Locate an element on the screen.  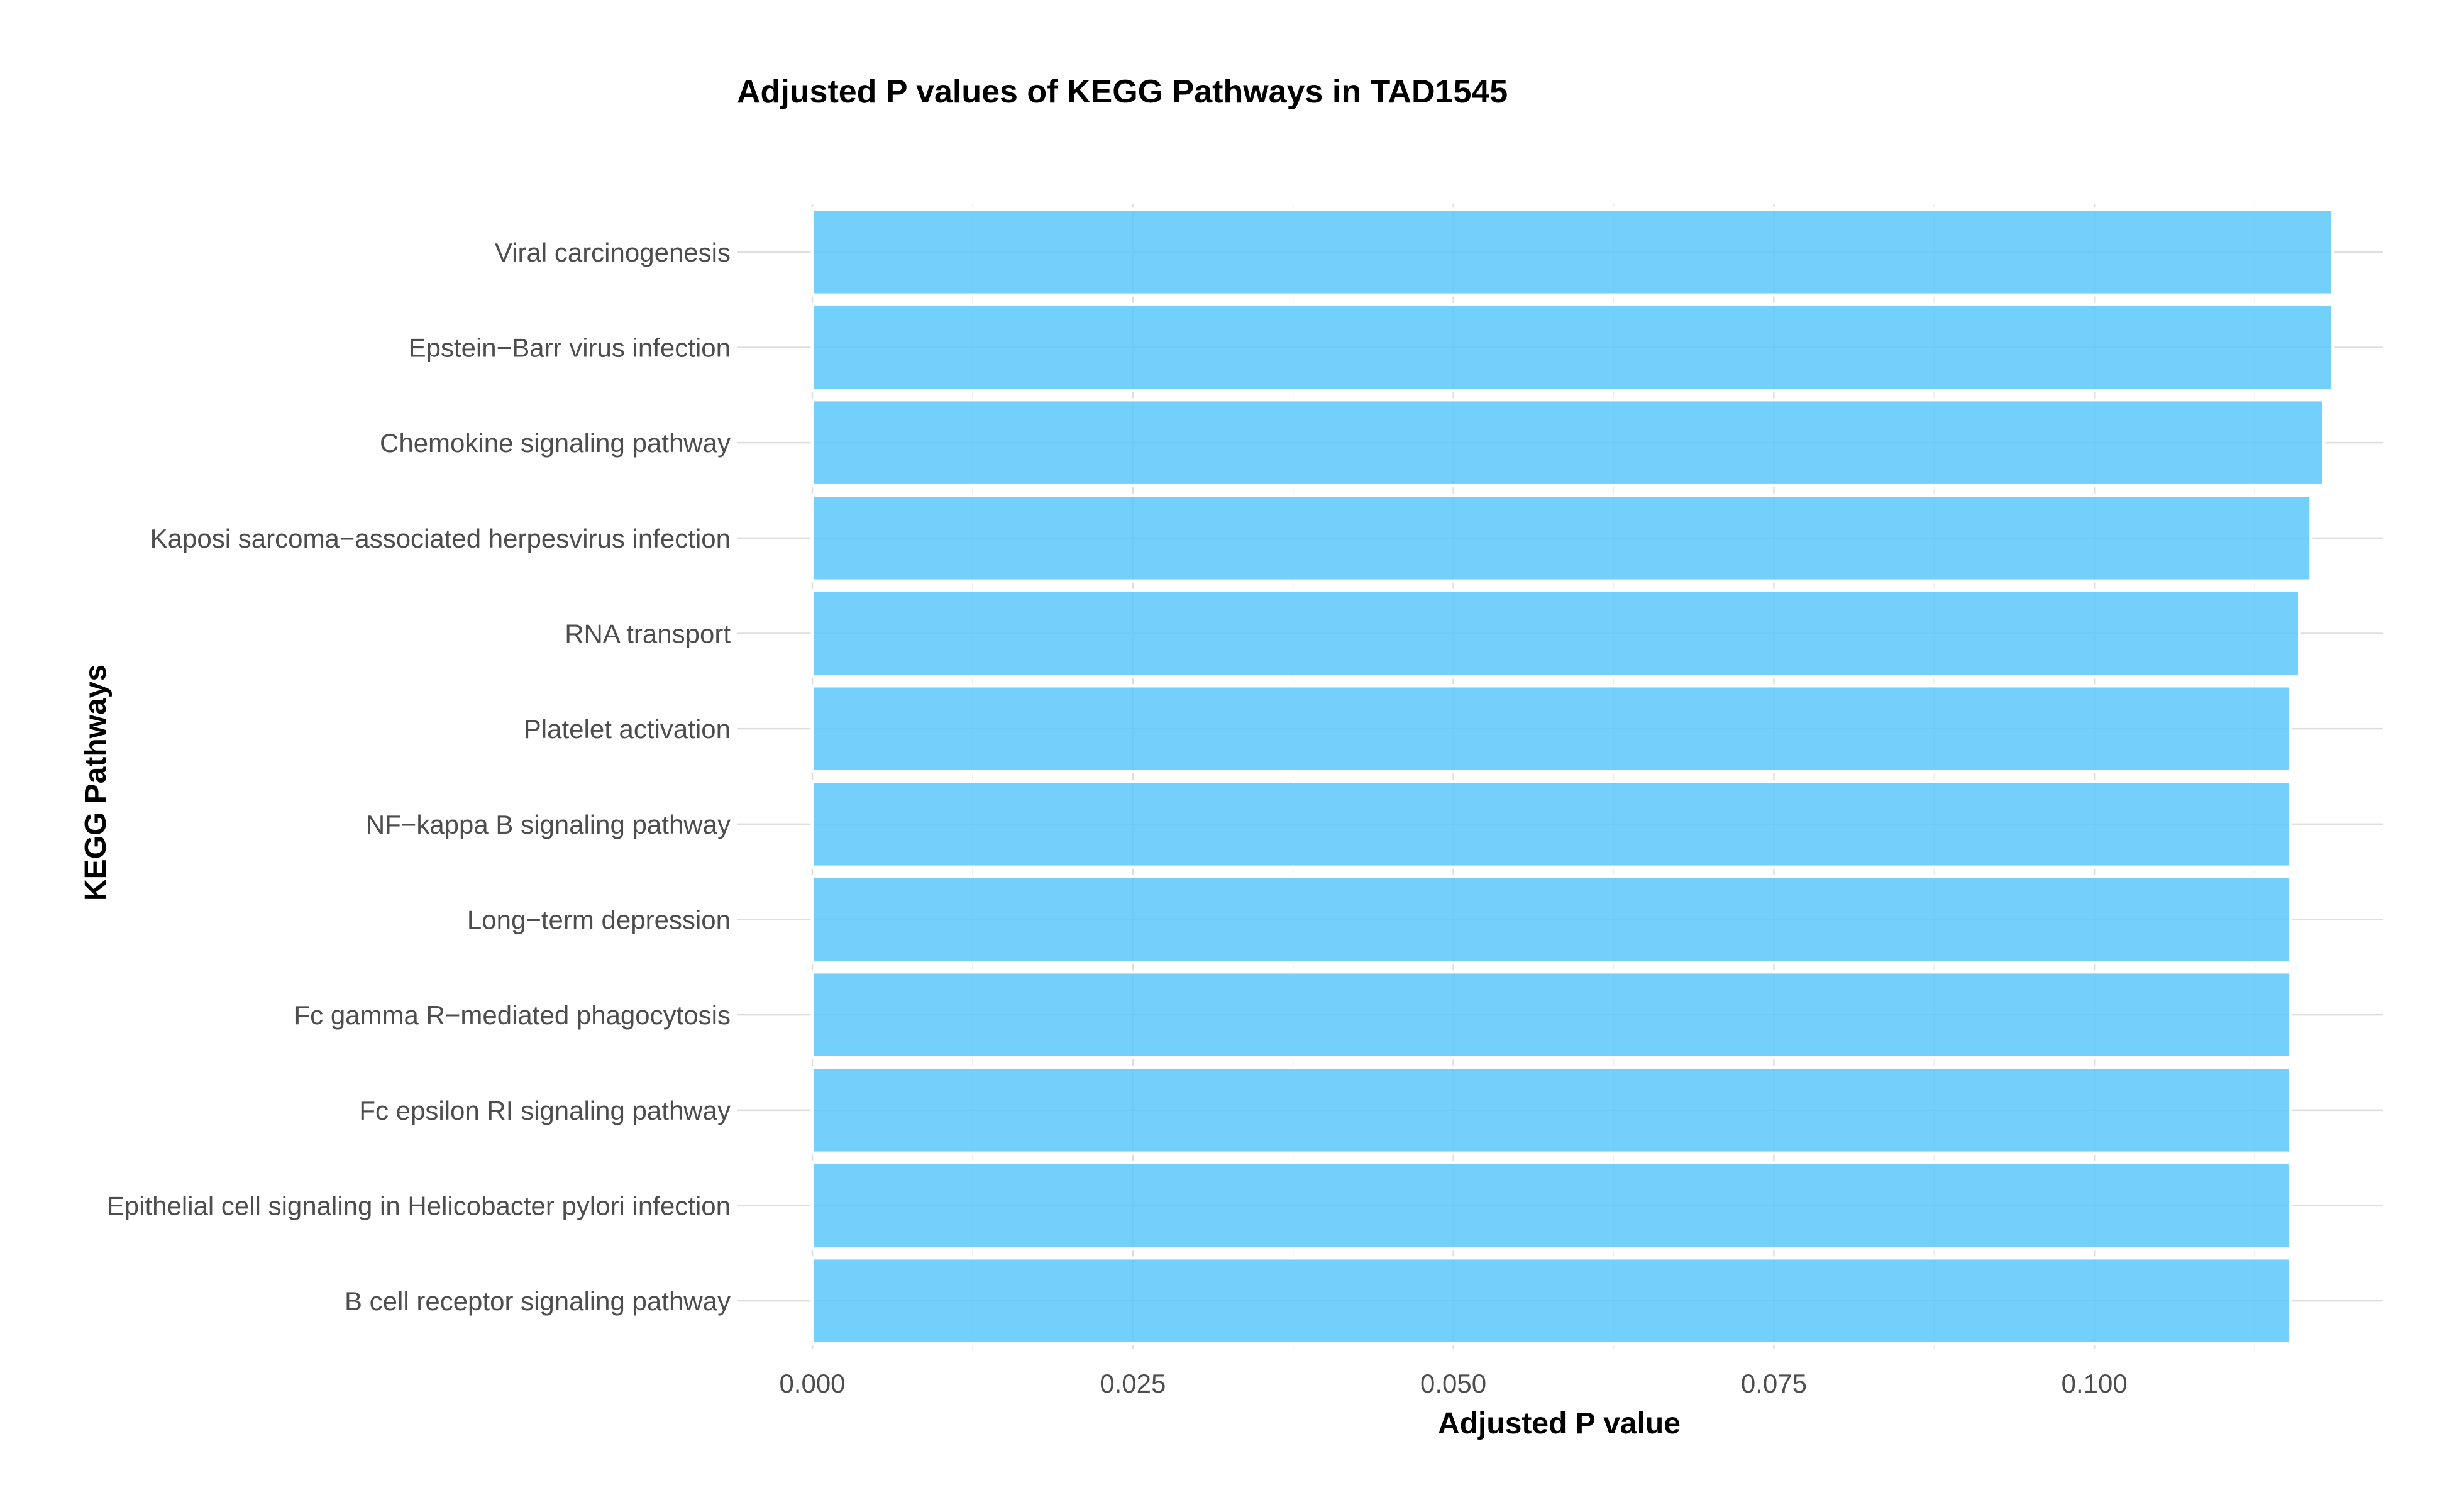
y-tick-label: NF−kappa B signaling pathway is located at coordinates (548, 824).